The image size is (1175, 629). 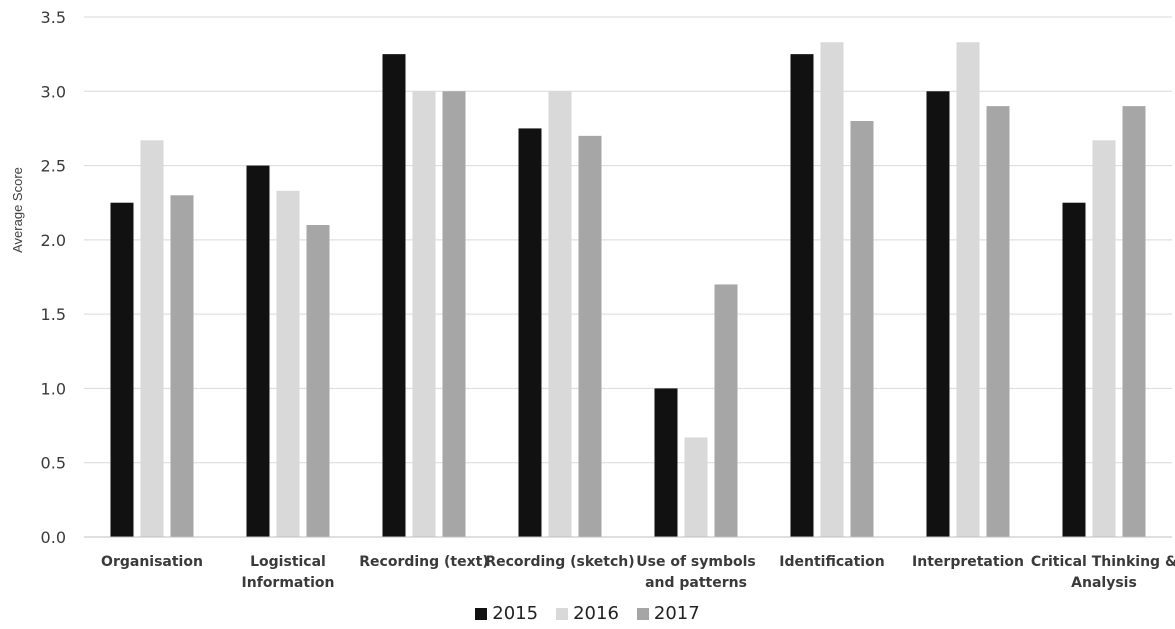 I want to click on legend-item-2017: 2017, so click(x=668, y=613).